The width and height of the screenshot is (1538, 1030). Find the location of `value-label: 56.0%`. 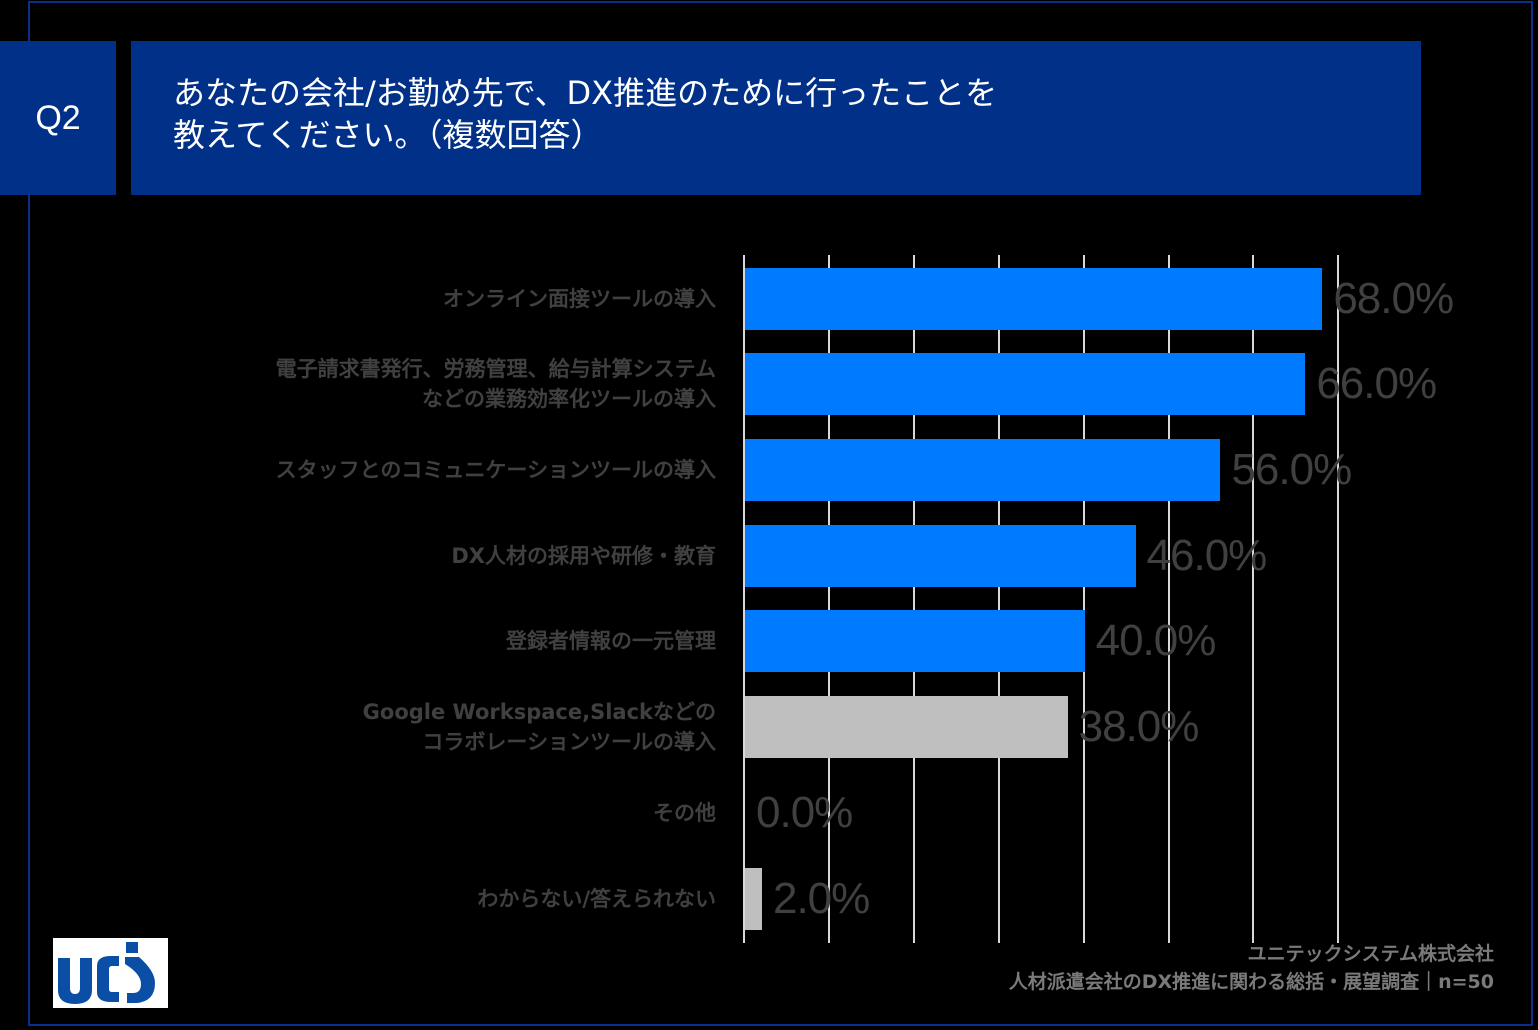

value-label: 56.0% is located at coordinates (1291, 469).